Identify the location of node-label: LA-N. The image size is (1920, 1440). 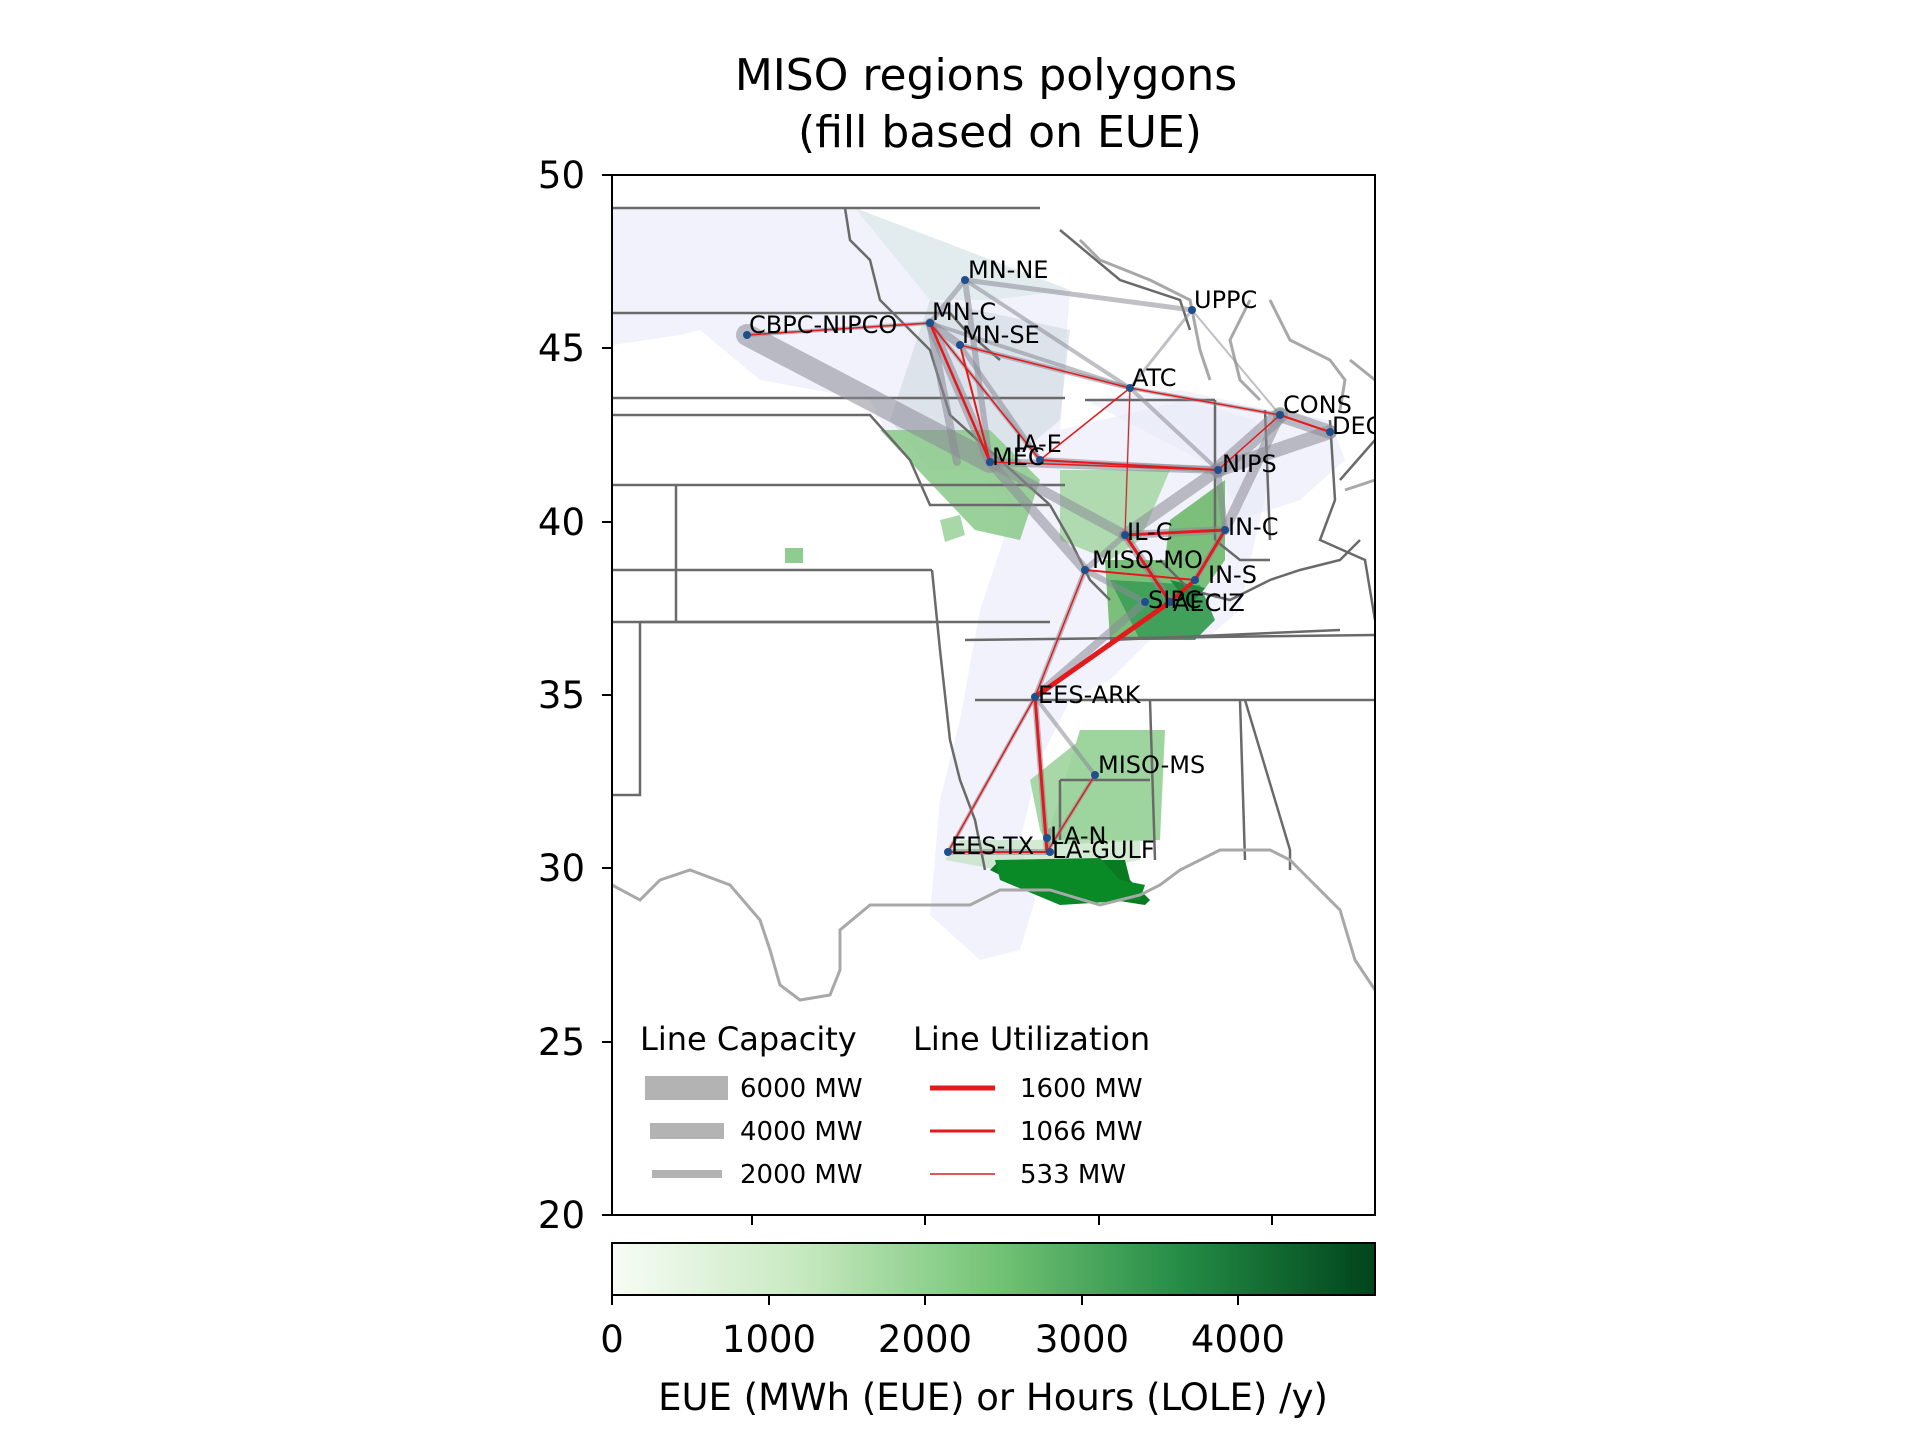
(1078, 836).